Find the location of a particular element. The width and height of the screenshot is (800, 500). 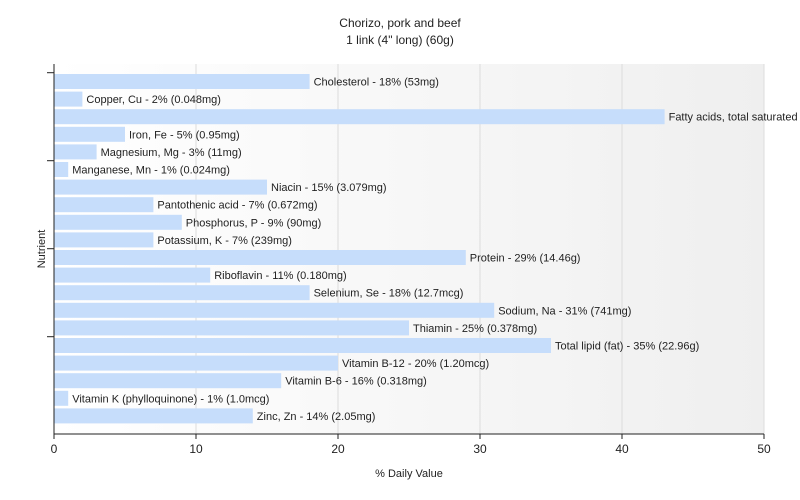

bar-label: Riboflavin - 11% (0.180mg) is located at coordinates (280, 276).